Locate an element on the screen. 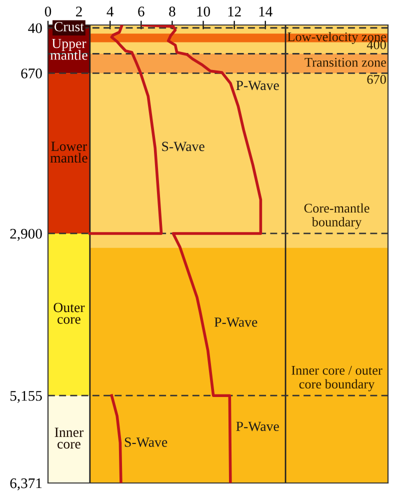 Image resolution: width=418 pixels, height=492 pixels. x-tick-label: 12 is located at coordinates (234, 11).